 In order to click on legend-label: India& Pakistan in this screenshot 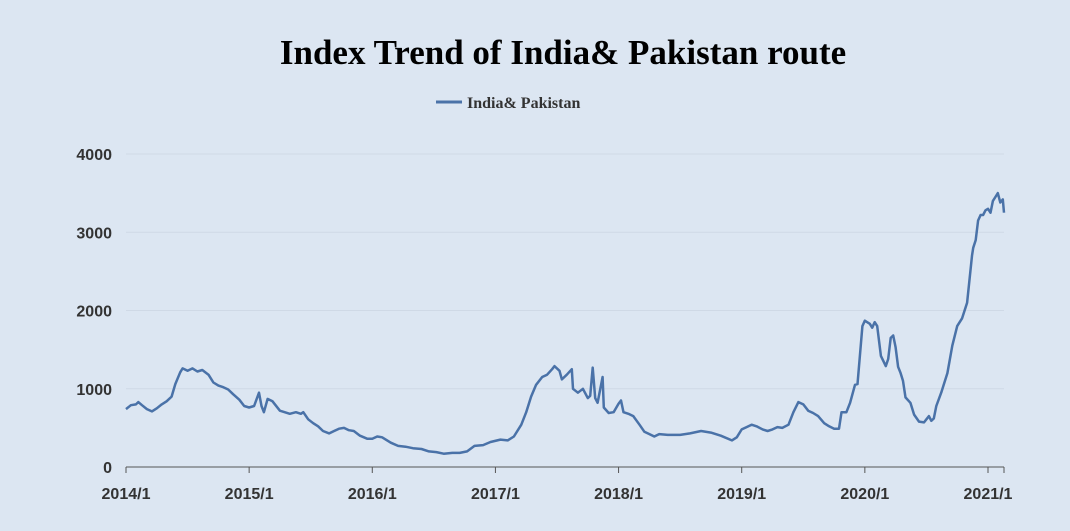, I will do `click(523, 103)`.